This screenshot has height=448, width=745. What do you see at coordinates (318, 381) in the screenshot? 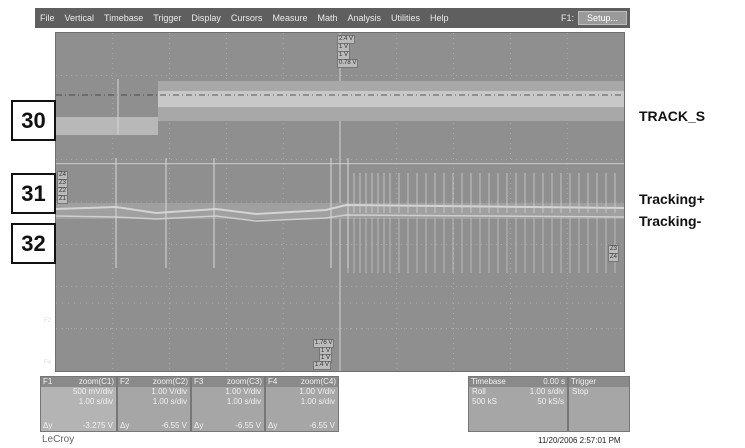
I see `channel-source: zoom(C4)` at bounding box center [318, 381].